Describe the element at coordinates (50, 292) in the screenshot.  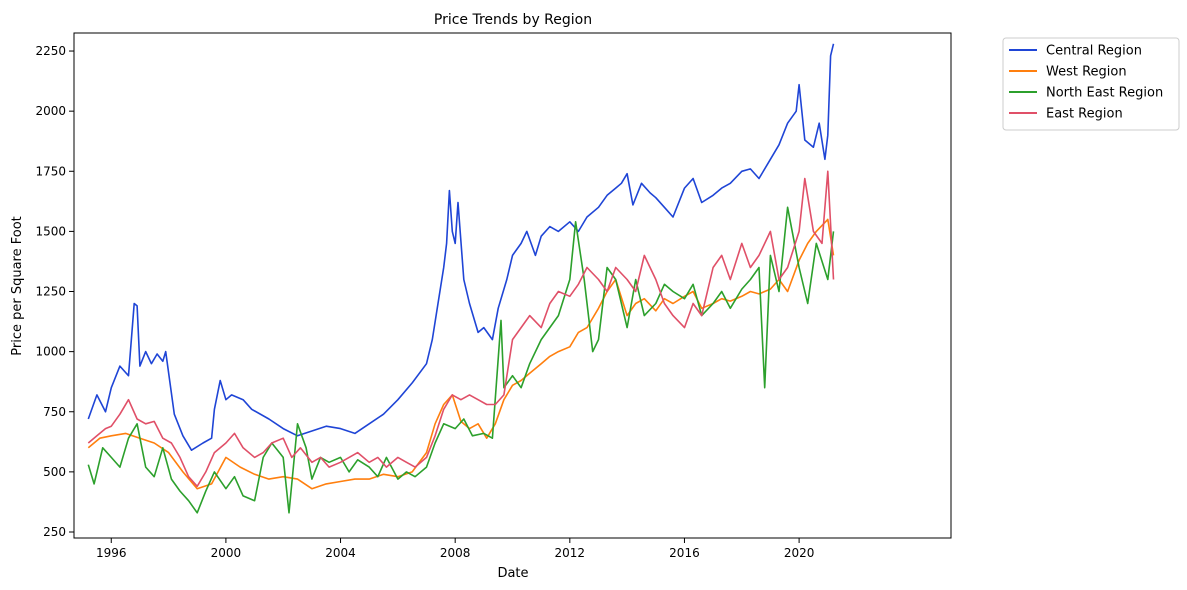
I see `y-tick-label: 1250` at that location.